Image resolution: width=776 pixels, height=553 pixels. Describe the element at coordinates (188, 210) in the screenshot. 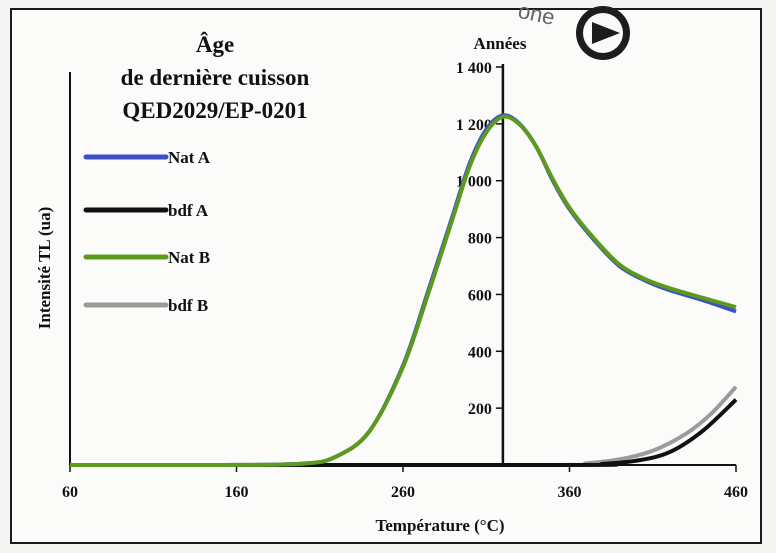

I see `legend-label: bdf A` at that location.